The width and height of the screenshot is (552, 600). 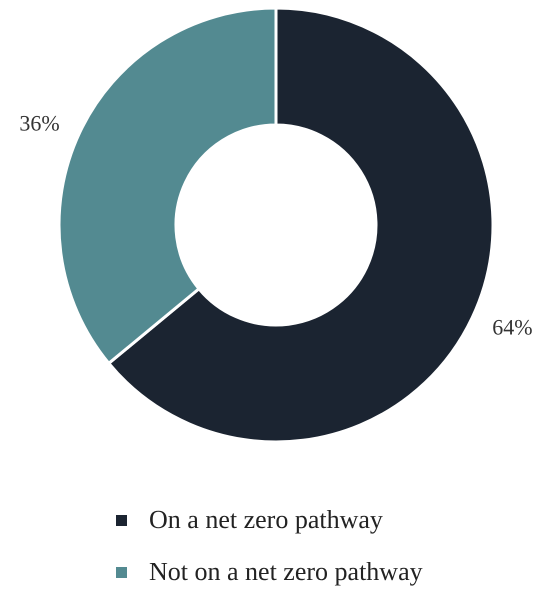 I want to click on data-label: 36%, so click(x=39, y=123).